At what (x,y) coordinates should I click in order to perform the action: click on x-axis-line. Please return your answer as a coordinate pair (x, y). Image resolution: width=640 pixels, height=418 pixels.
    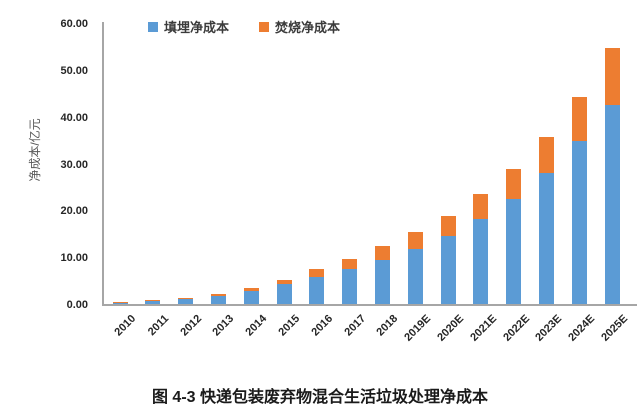
    Looking at the image, I should click on (369, 305).